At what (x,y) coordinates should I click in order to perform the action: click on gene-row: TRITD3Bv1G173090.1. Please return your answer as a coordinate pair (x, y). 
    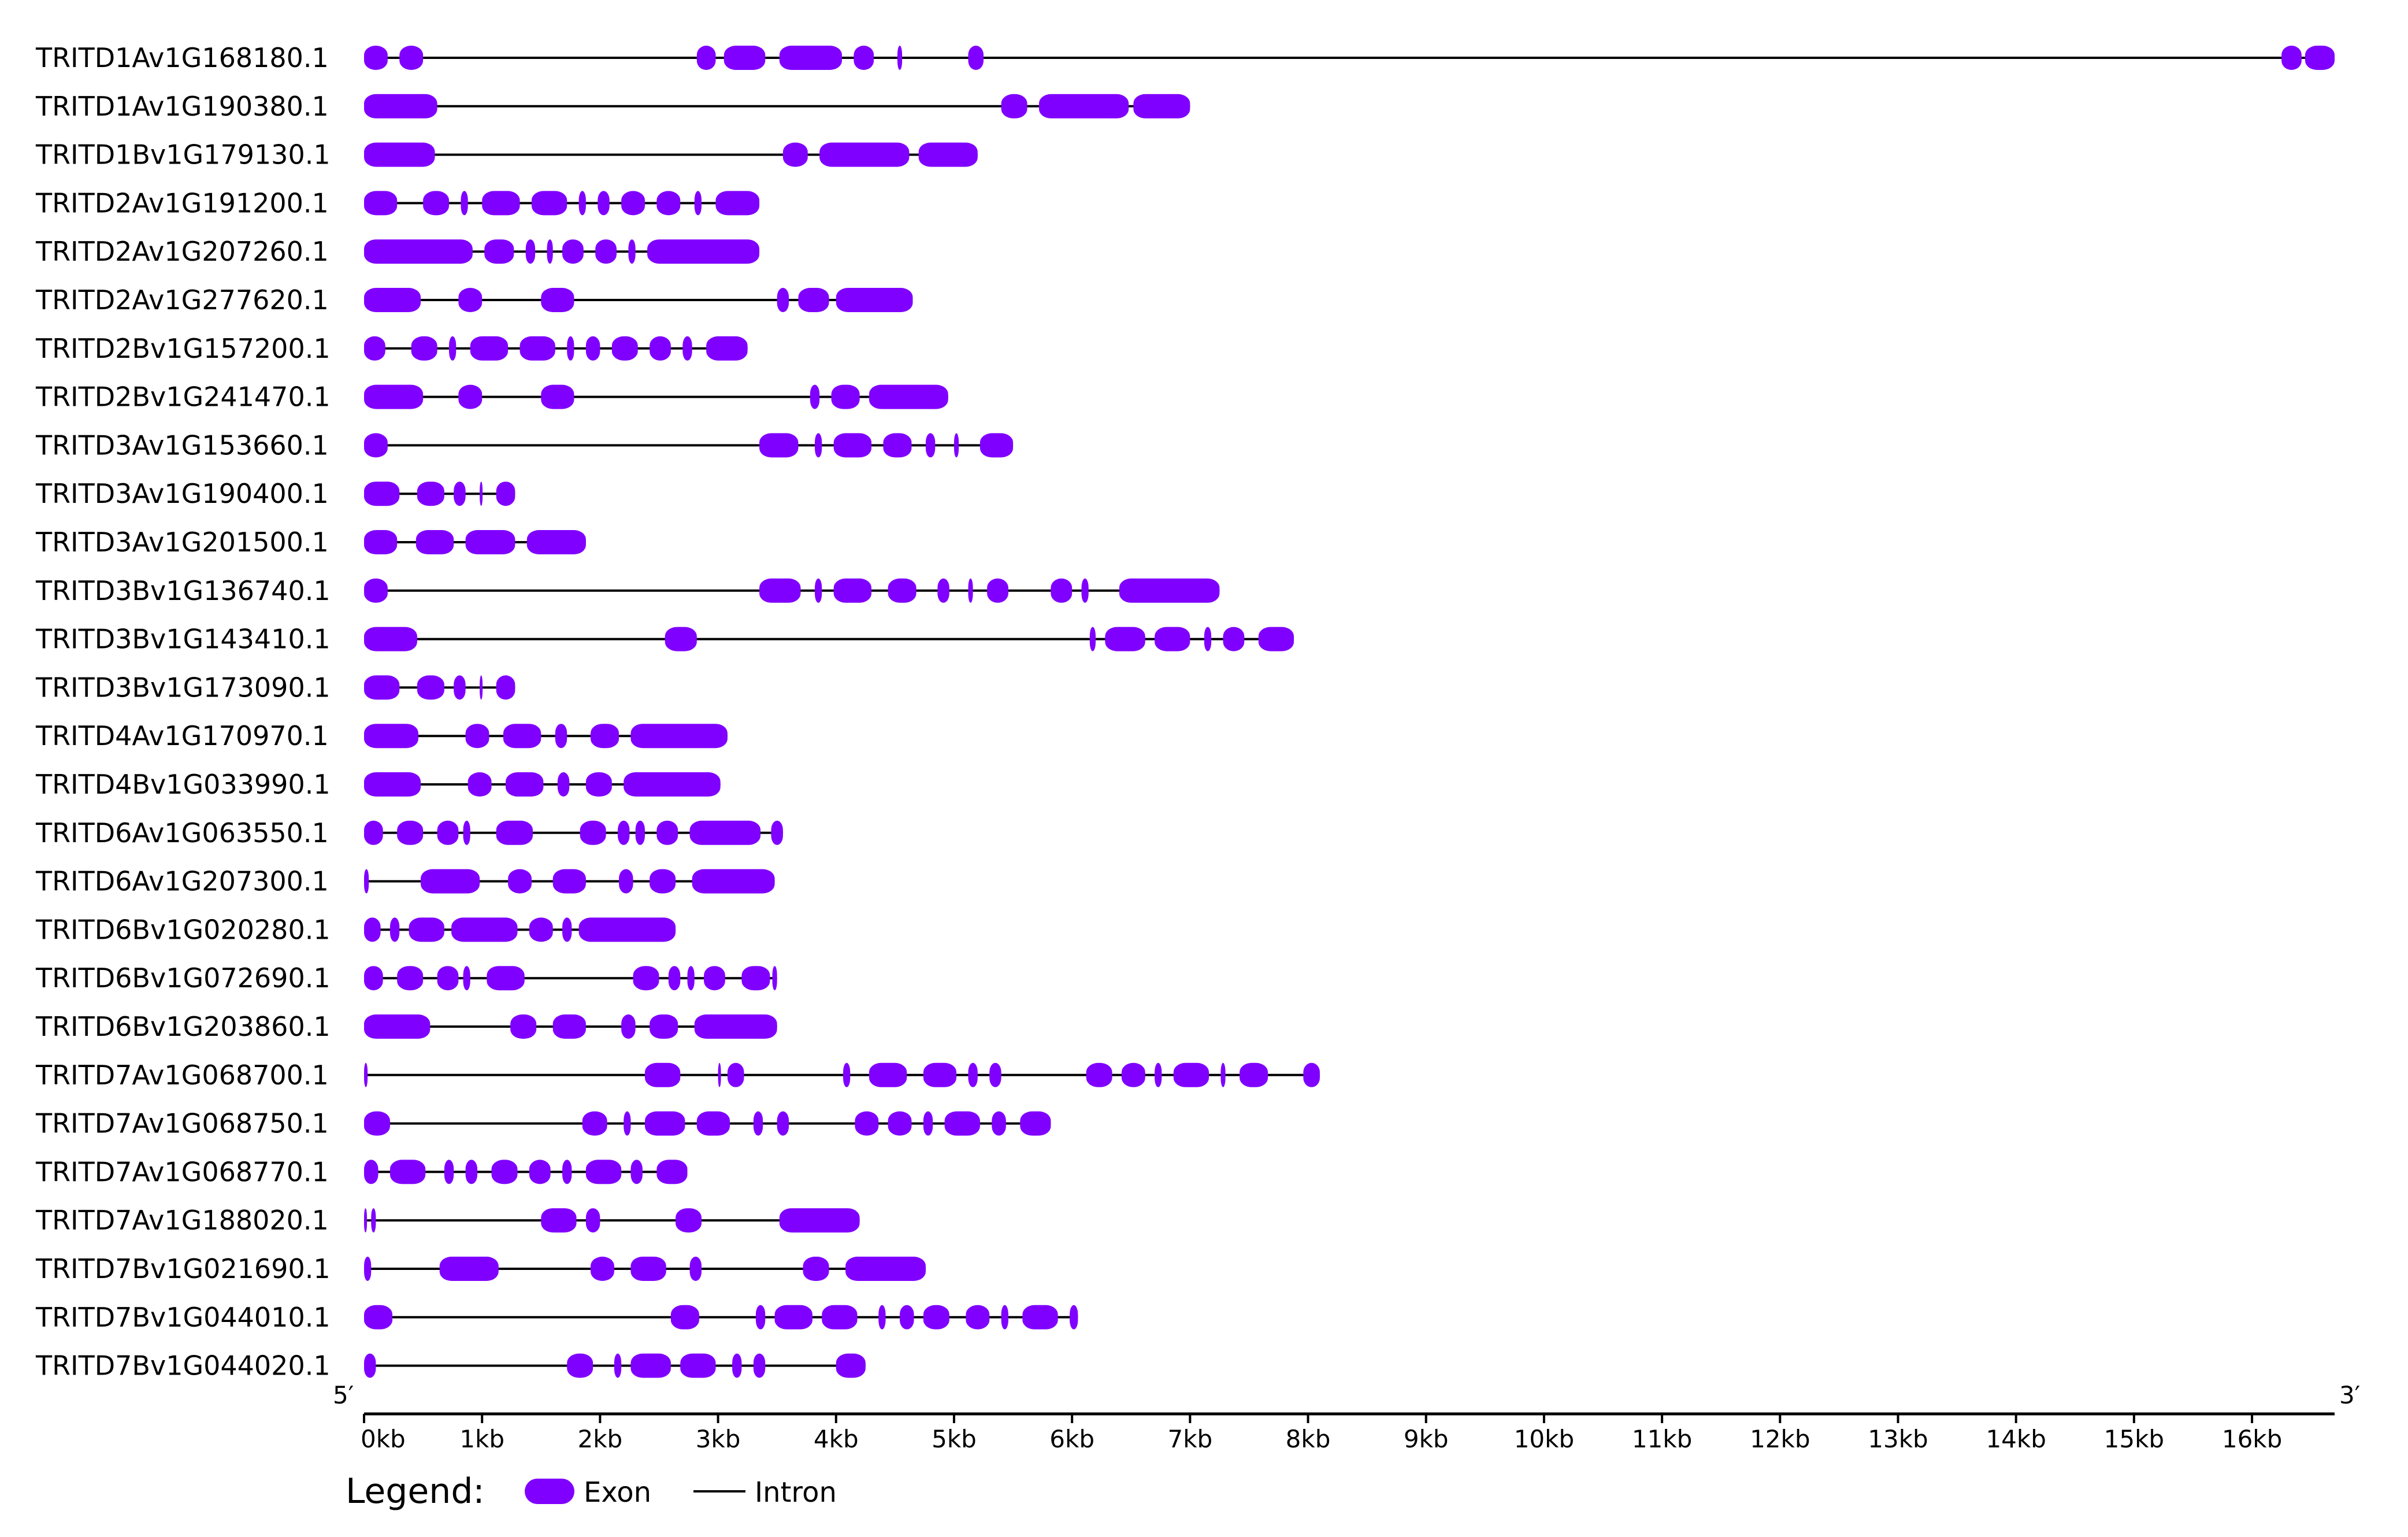
    Looking at the image, I should click on (275, 687).